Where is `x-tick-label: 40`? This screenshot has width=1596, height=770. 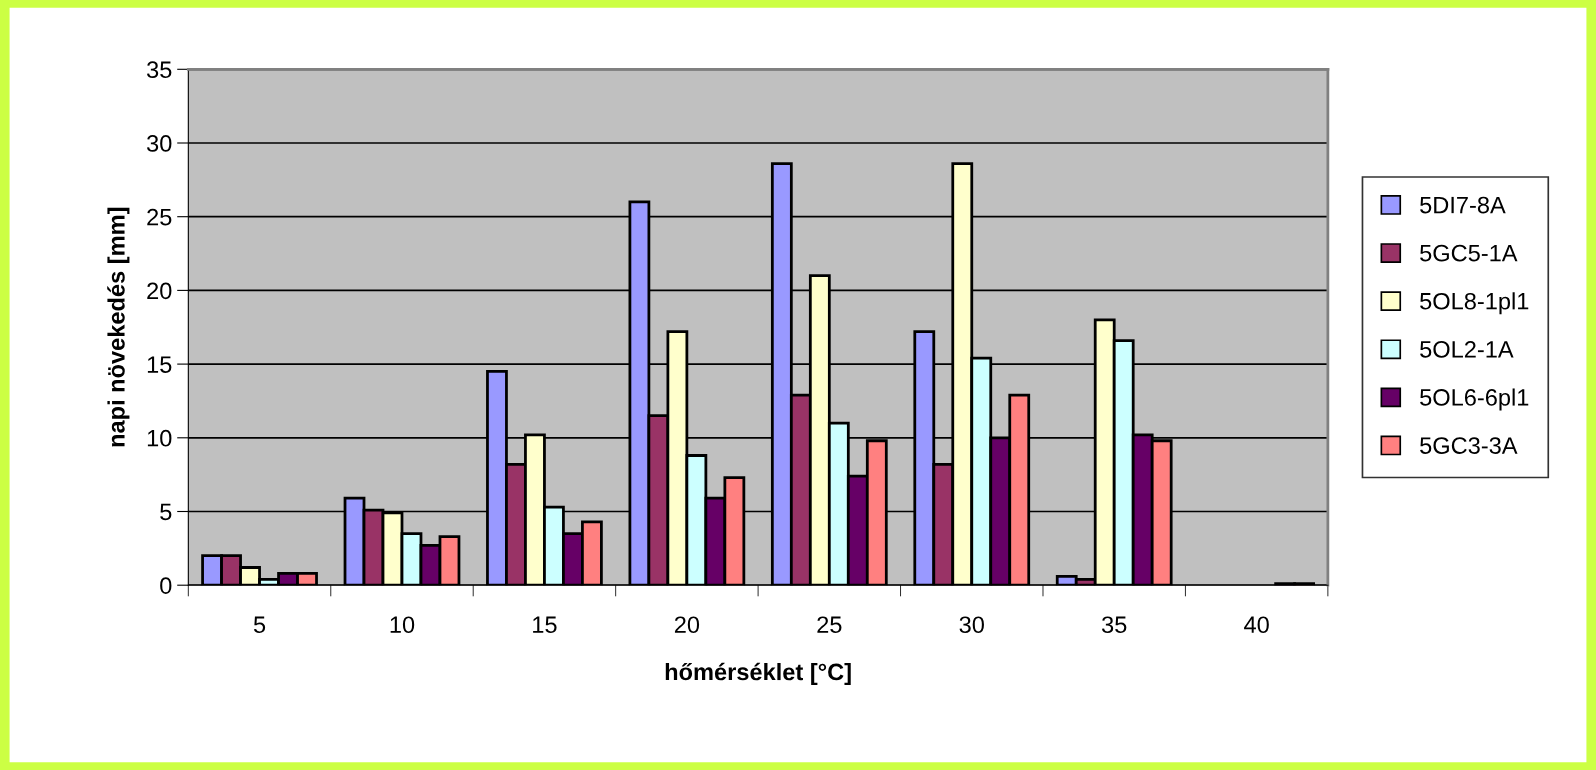
x-tick-label: 40 is located at coordinates (1256, 625).